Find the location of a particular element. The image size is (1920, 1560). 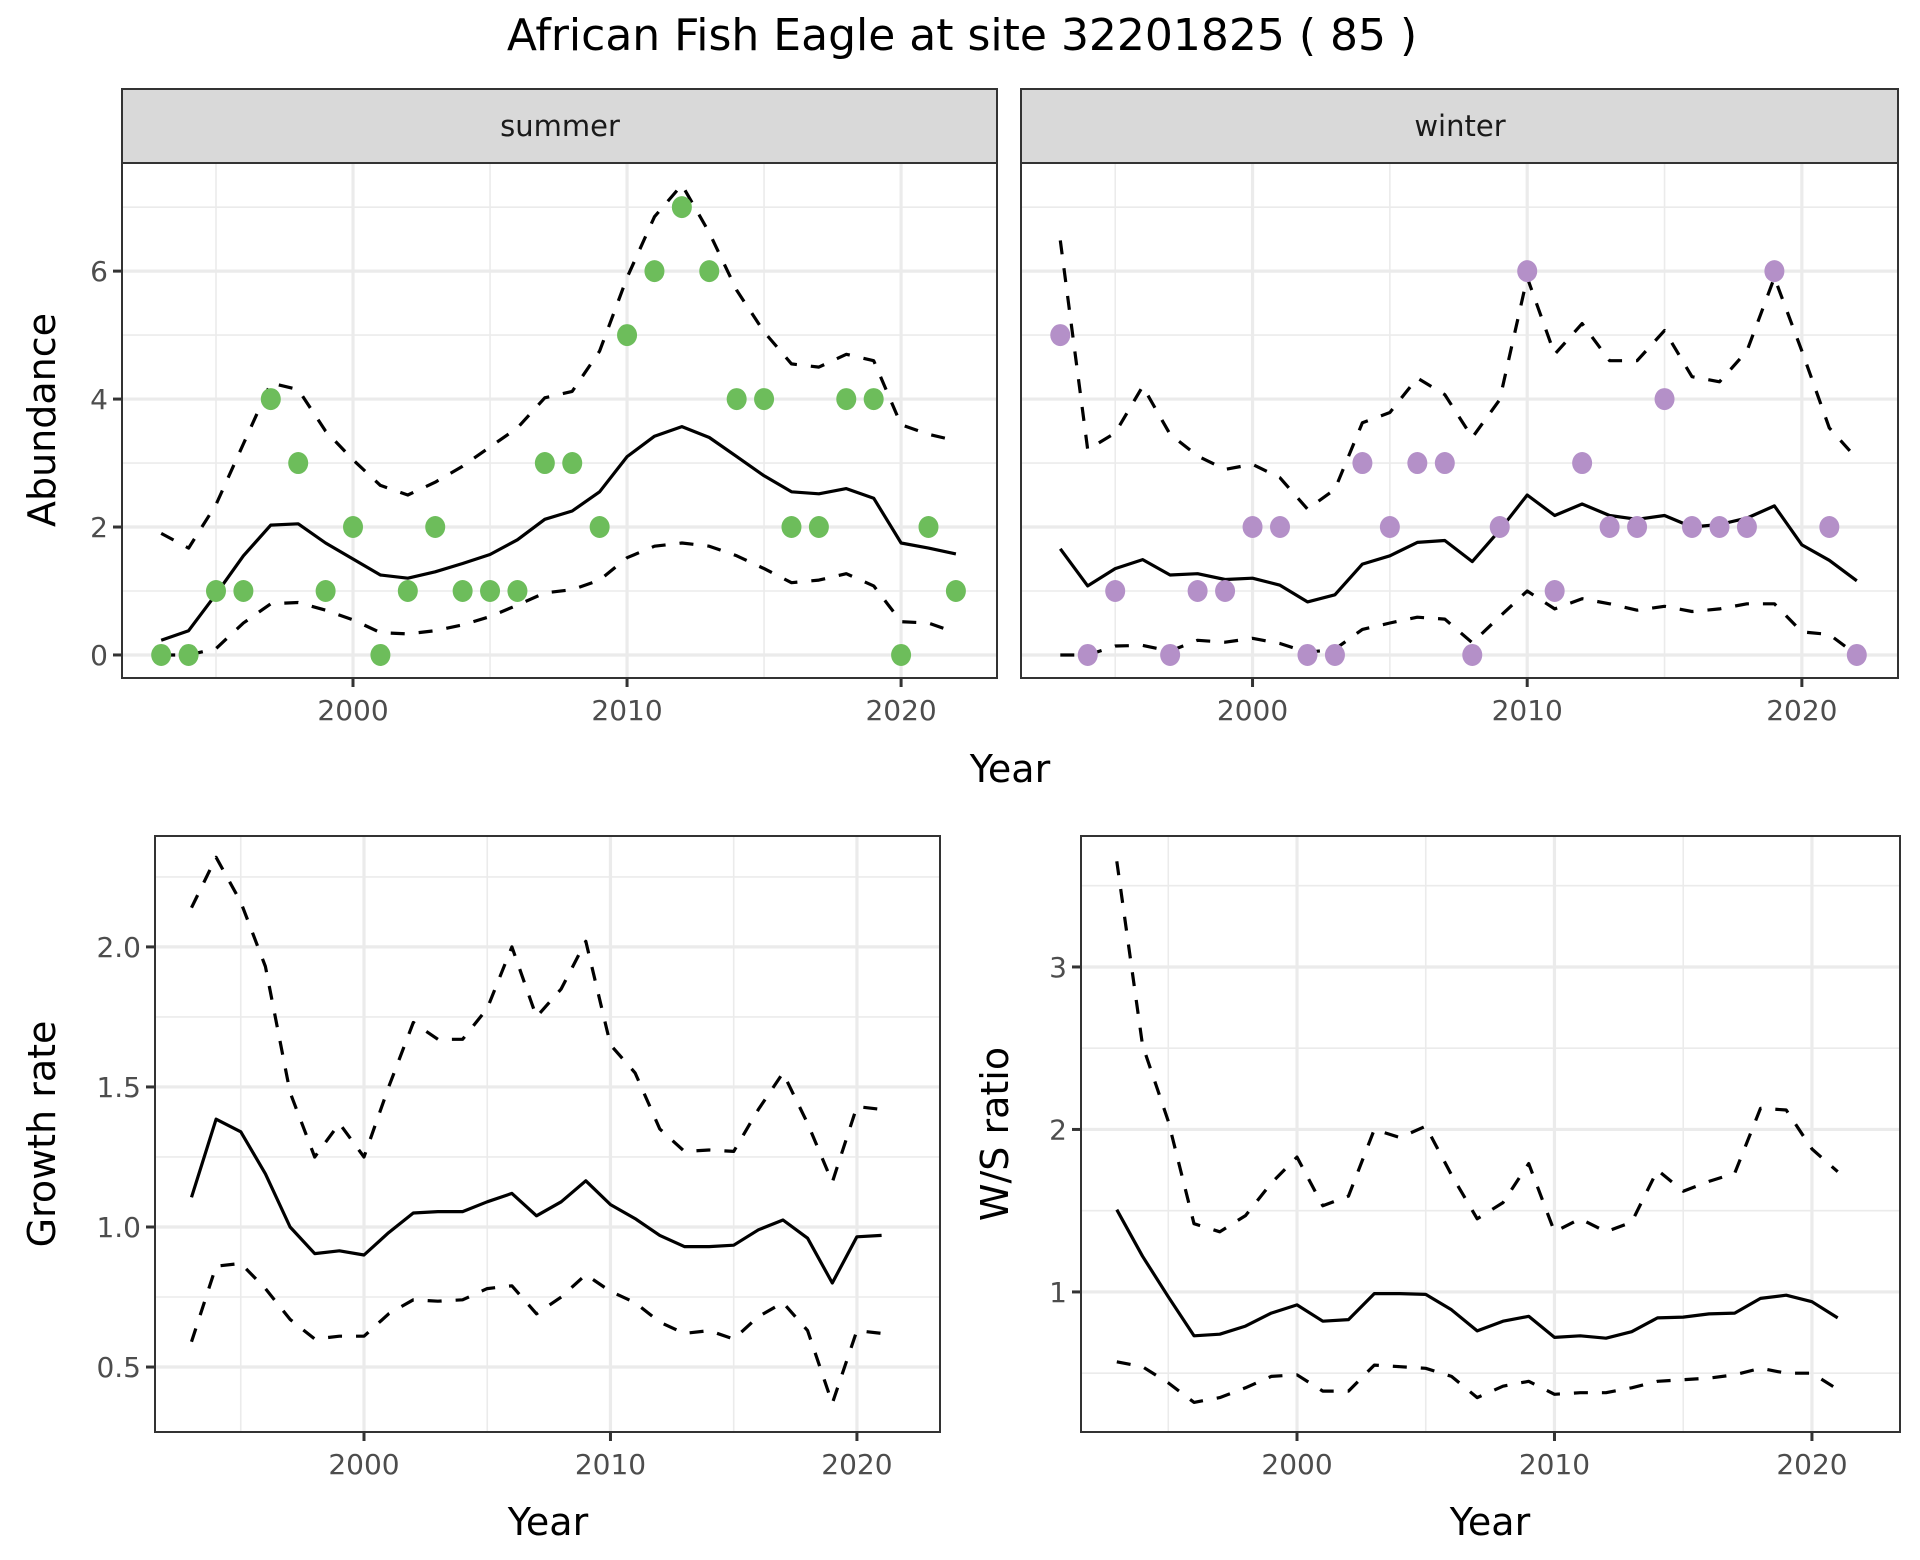

y-tick-label: 6 is located at coordinates (99, 271).